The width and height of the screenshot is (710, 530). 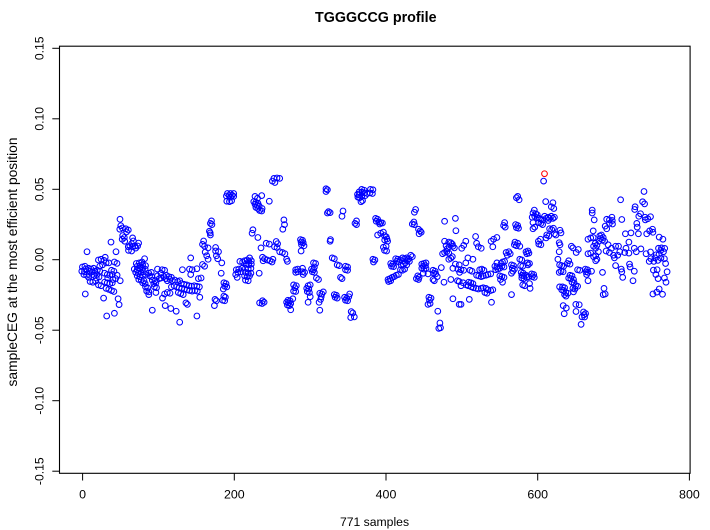 I want to click on svg-text: 0, so click(x=82, y=495).